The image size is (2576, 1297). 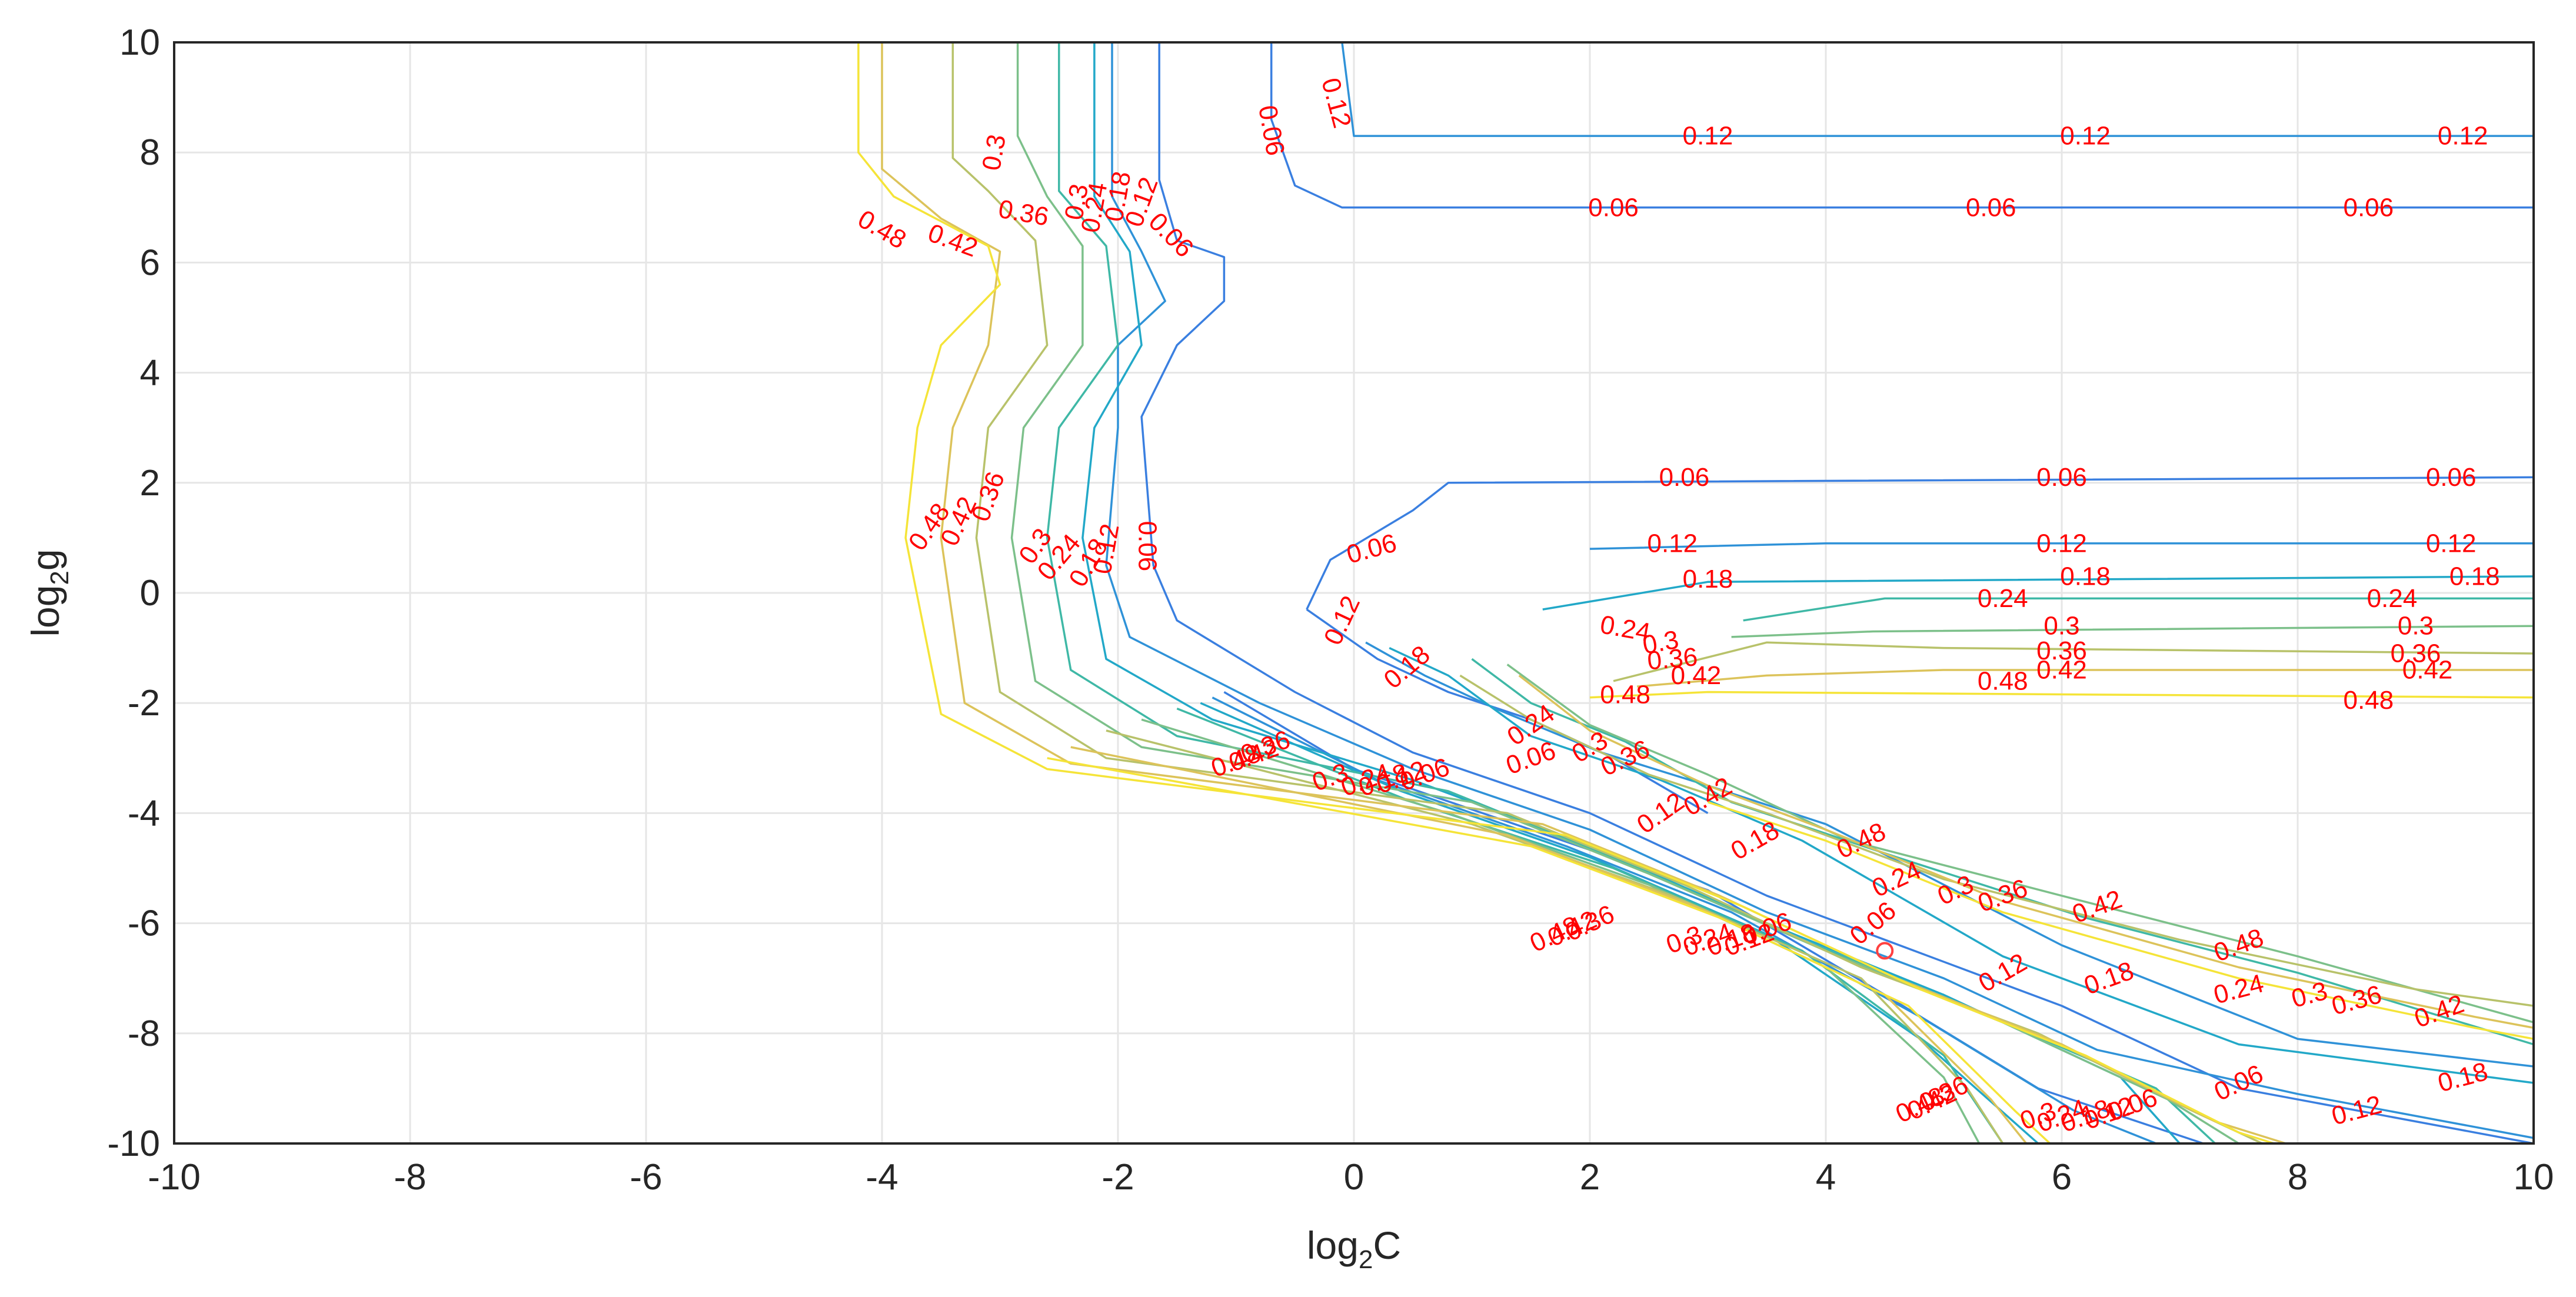 What do you see at coordinates (1333, 1245) in the screenshot?
I see `x-axis-title-base: log` at bounding box center [1333, 1245].